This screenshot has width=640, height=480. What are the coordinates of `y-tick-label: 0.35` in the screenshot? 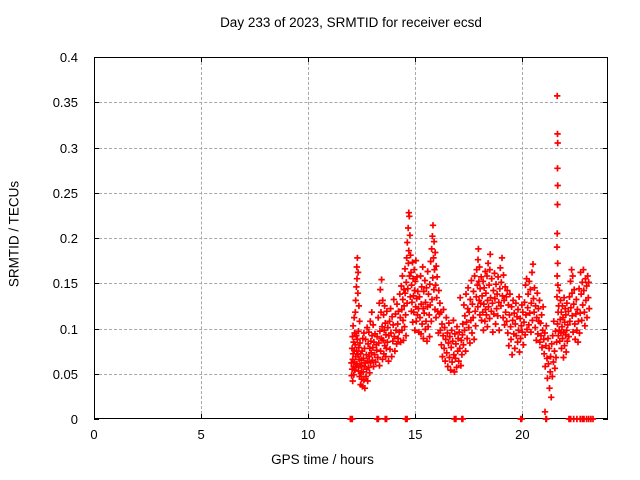 It's located at (65, 103).